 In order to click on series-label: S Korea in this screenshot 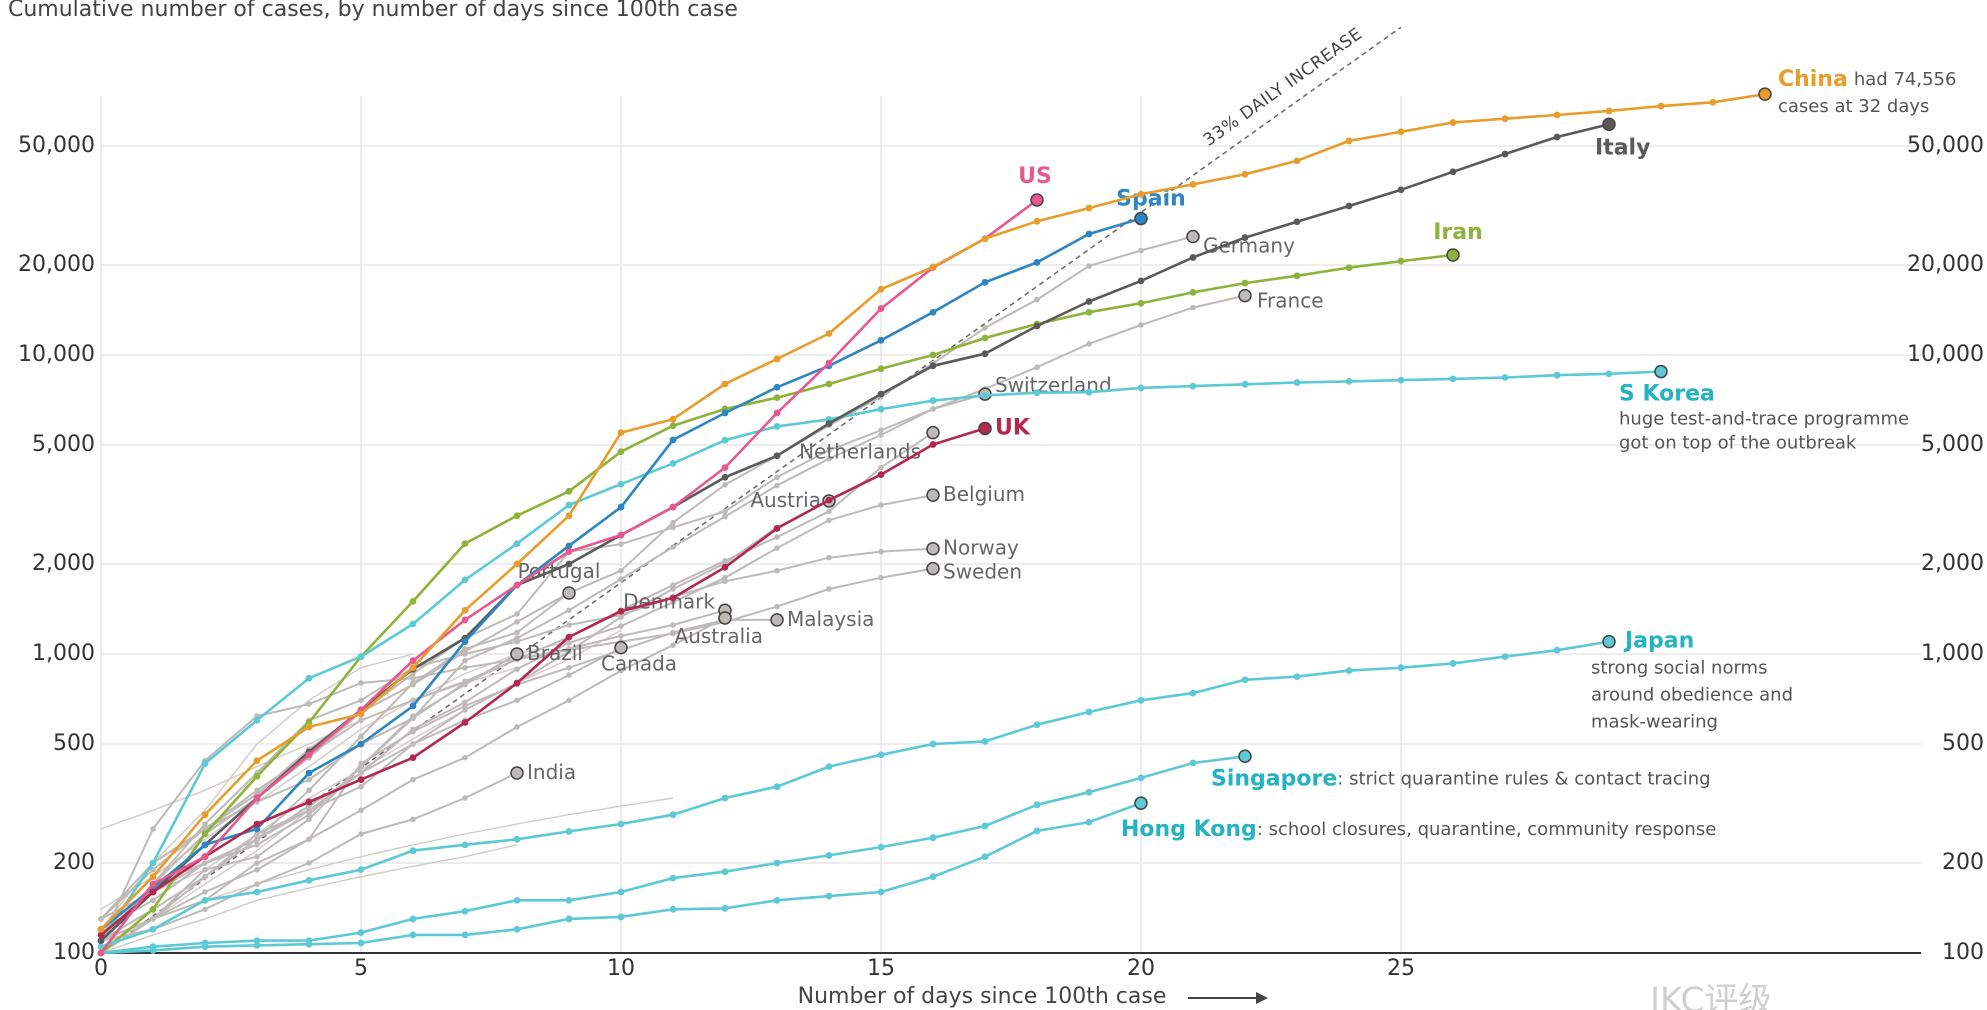, I will do `click(1667, 394)`.